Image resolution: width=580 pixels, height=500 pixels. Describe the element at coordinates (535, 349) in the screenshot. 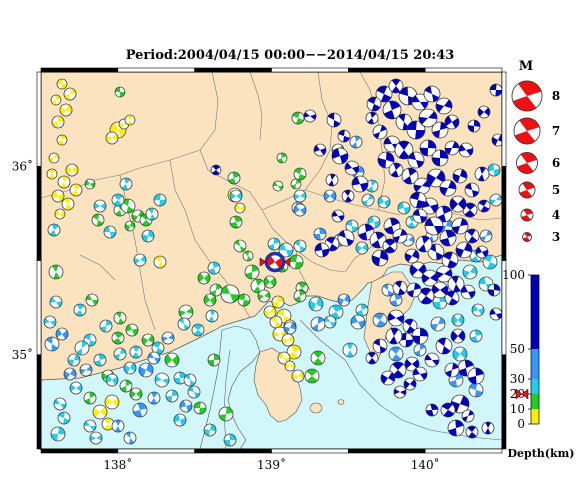

I see `depth-scale-frame` at that location.